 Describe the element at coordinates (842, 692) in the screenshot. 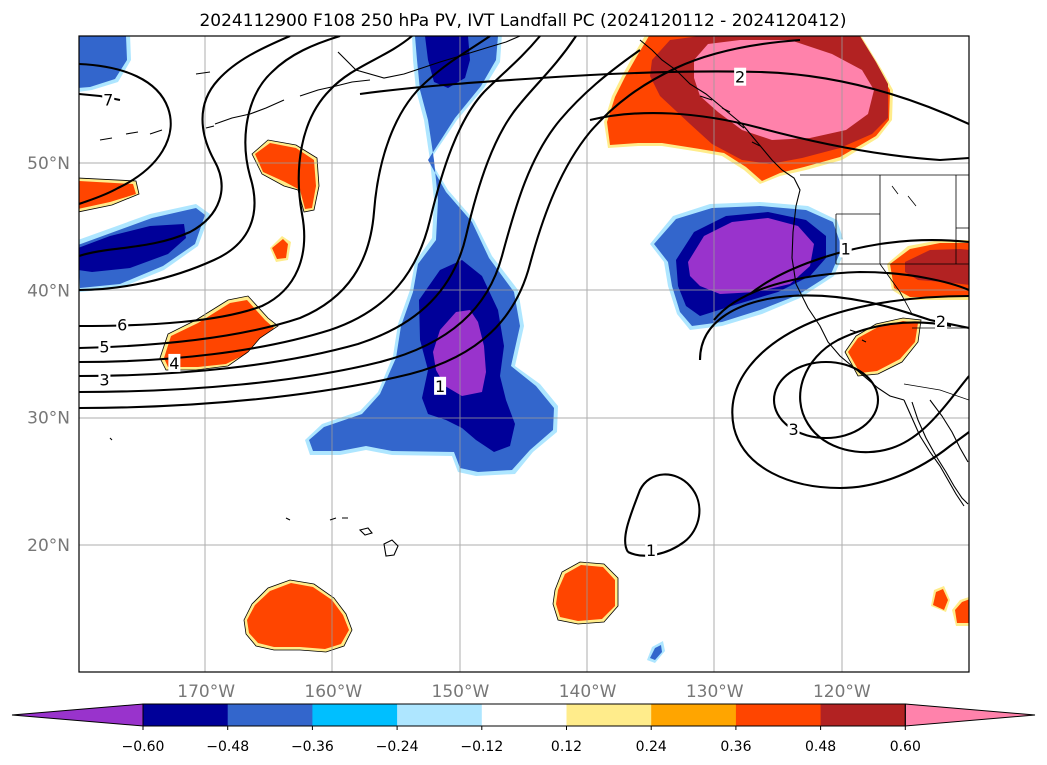

I see `longitude-label: 120°W` at that location.